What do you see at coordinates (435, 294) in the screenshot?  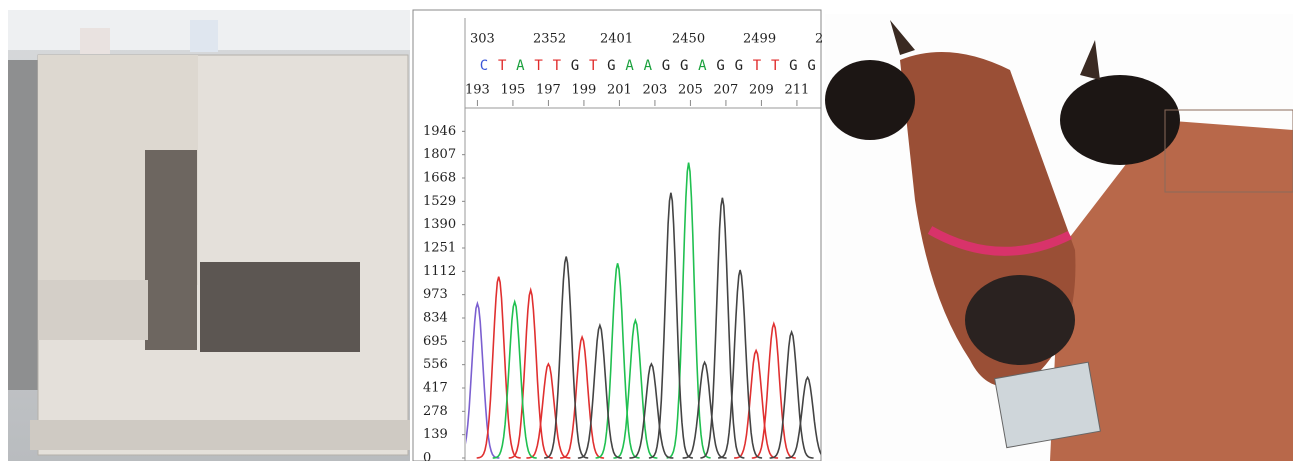 I see `y-tick-label: 973` at bounding box center [435, 294].